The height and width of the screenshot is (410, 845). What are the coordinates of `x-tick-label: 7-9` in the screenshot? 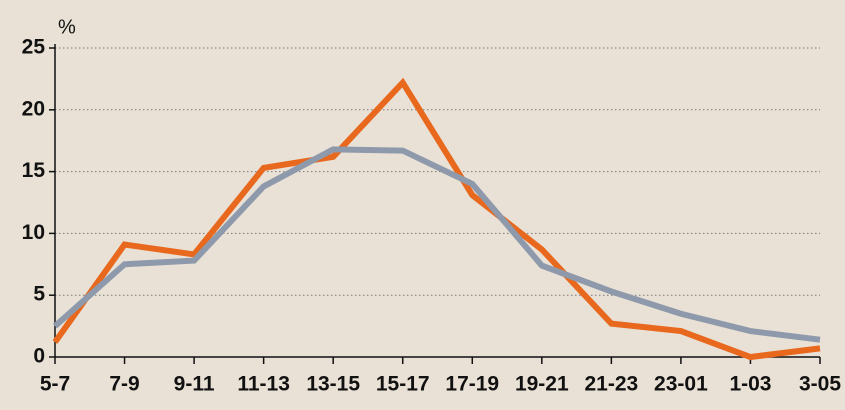 It's located at (124, 384).